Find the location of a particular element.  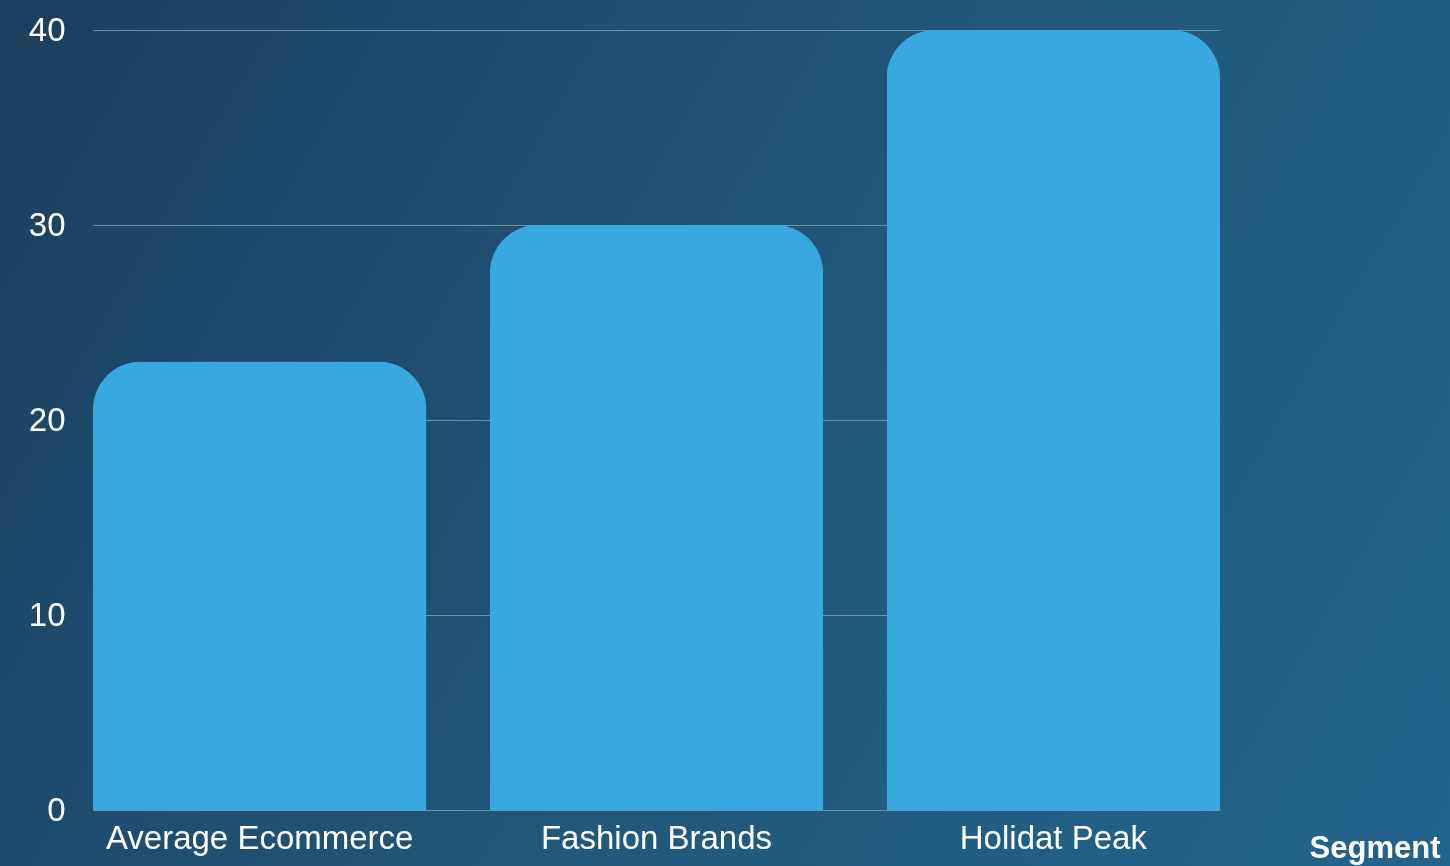

x-axis-title: Segment is located at coordinates (1375, 847).